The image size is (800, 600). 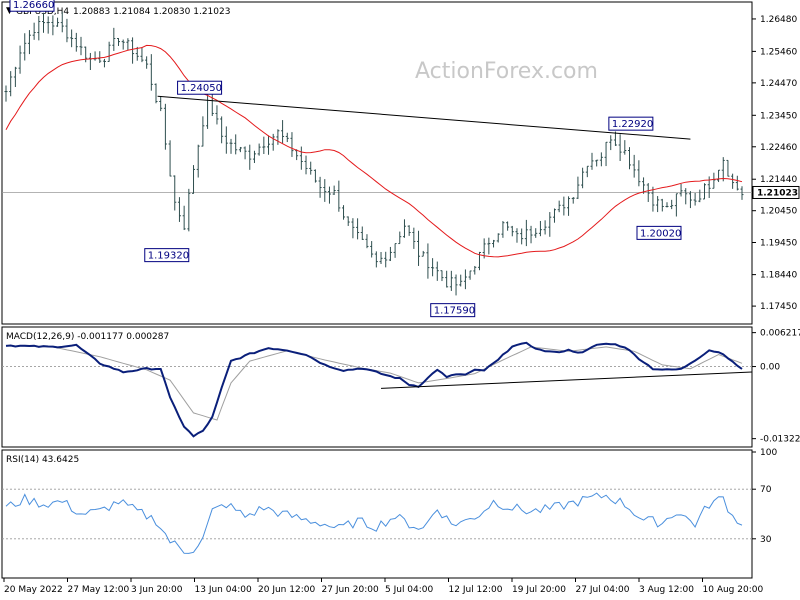 What do you see at coordinates (778, 116) in the screenshot?
I see `price-axis-tick-label: 1.23450` at bounding box center [778, 116].